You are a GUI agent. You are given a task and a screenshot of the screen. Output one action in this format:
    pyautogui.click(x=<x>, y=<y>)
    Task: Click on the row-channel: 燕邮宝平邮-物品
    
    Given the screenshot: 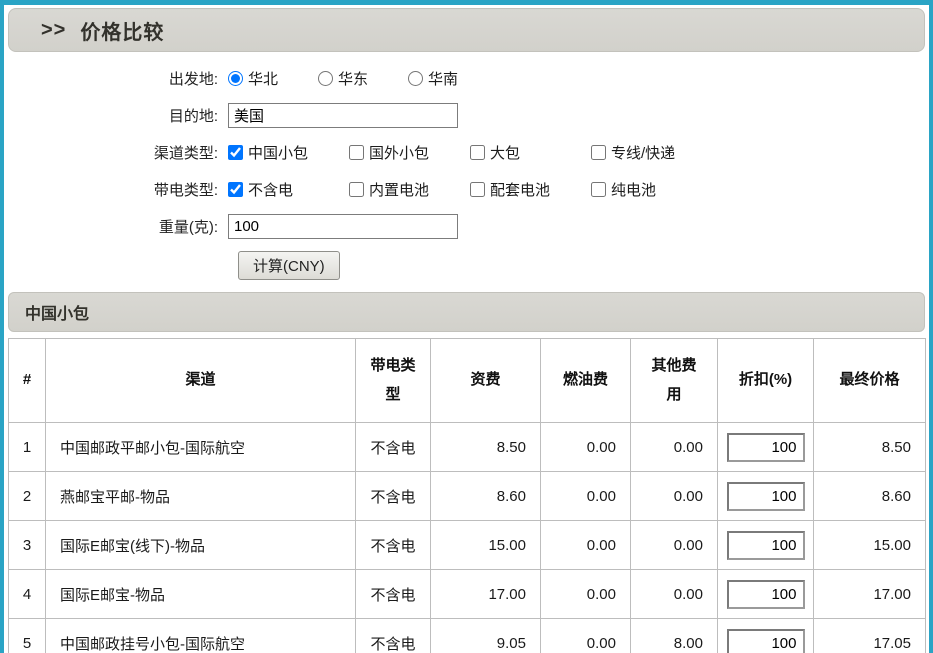 What is the action you would take?
    pyautogui.click(x=200, y=496)
    